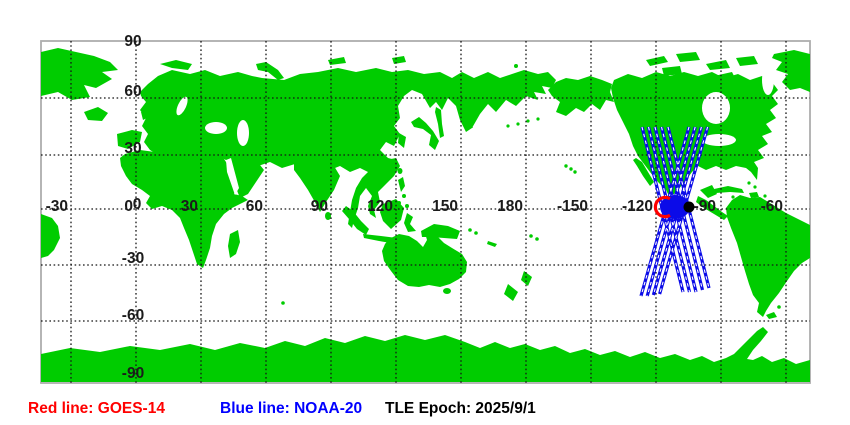  What do you see at coordinates (439, 122) in the screenshot?
I see `land-sakhalin` at bounding box center [439, 122].